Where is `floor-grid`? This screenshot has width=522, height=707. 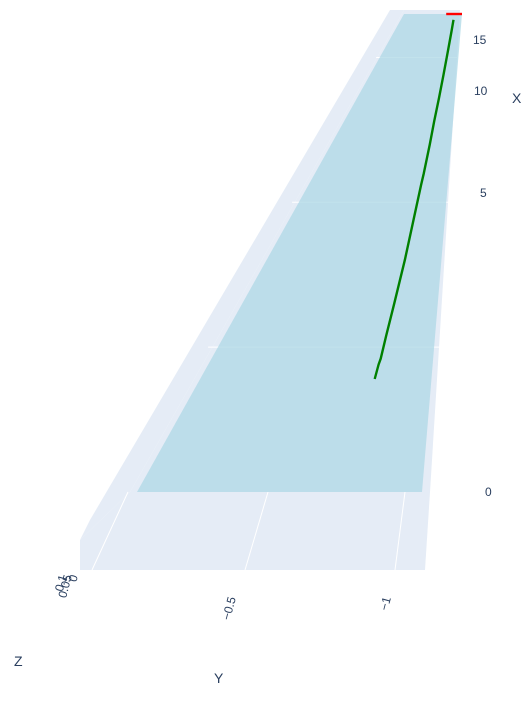
floor-grid is located at coordinates (248, 531).